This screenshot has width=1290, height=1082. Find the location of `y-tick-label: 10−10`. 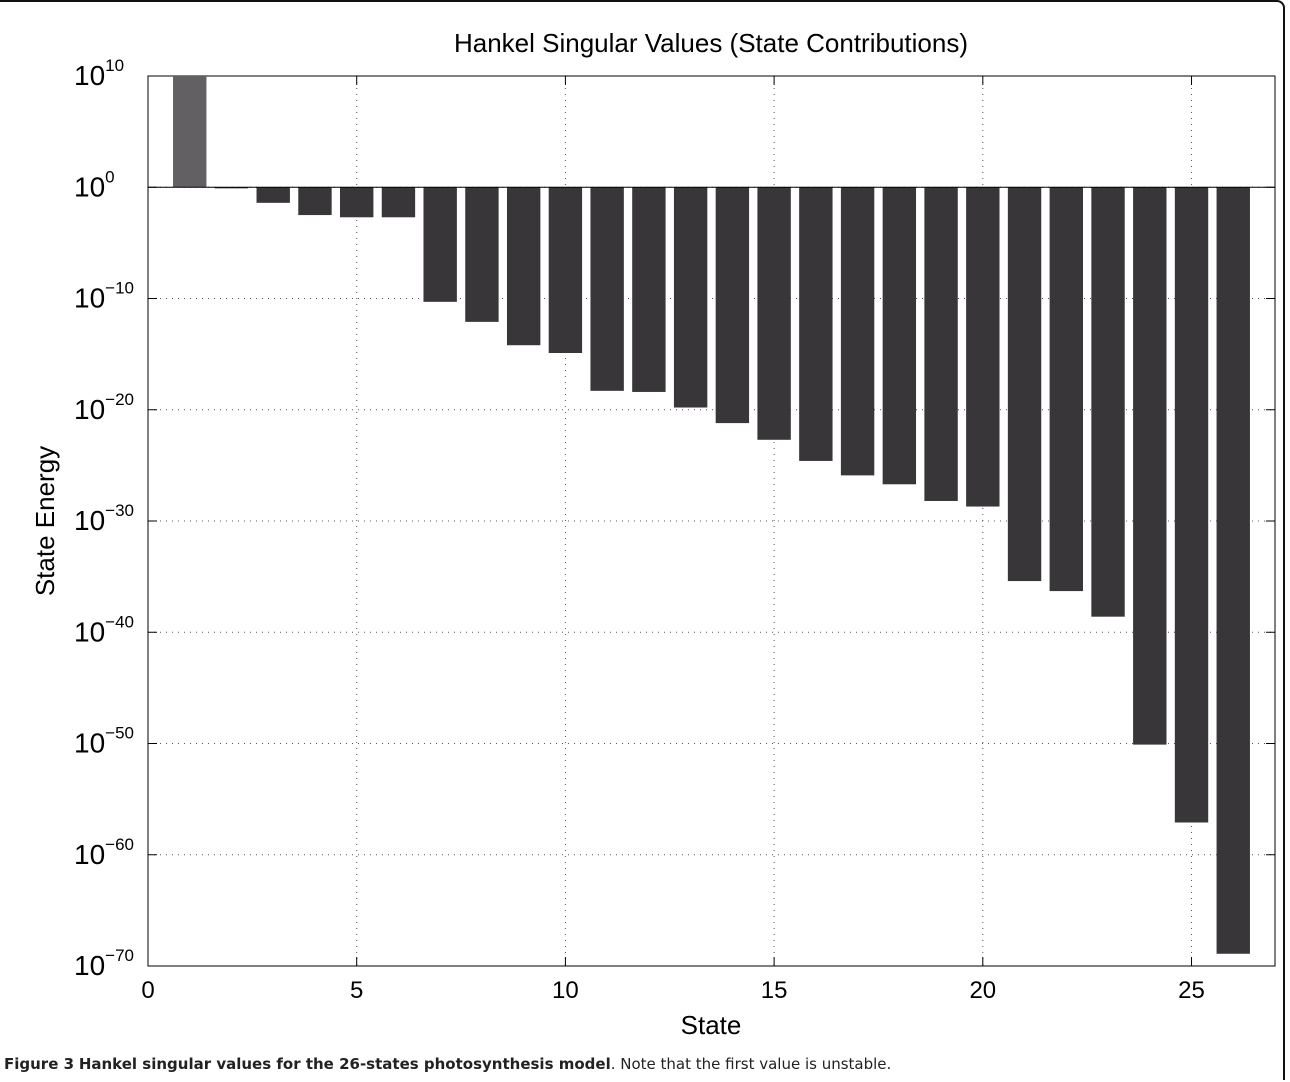

y-tick-label: 10−10 is located at coordinates (104, 296).